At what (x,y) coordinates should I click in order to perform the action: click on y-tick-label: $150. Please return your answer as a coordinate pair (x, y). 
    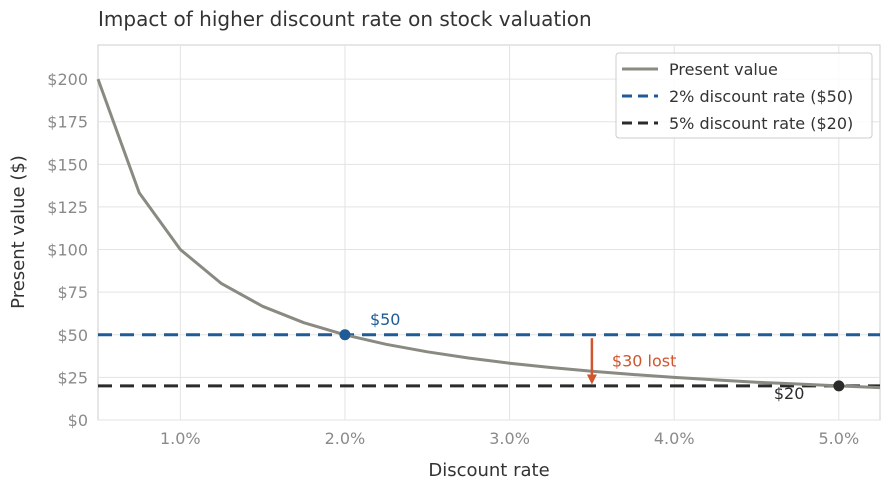
    Looking at the image, I should click on (67, 164).